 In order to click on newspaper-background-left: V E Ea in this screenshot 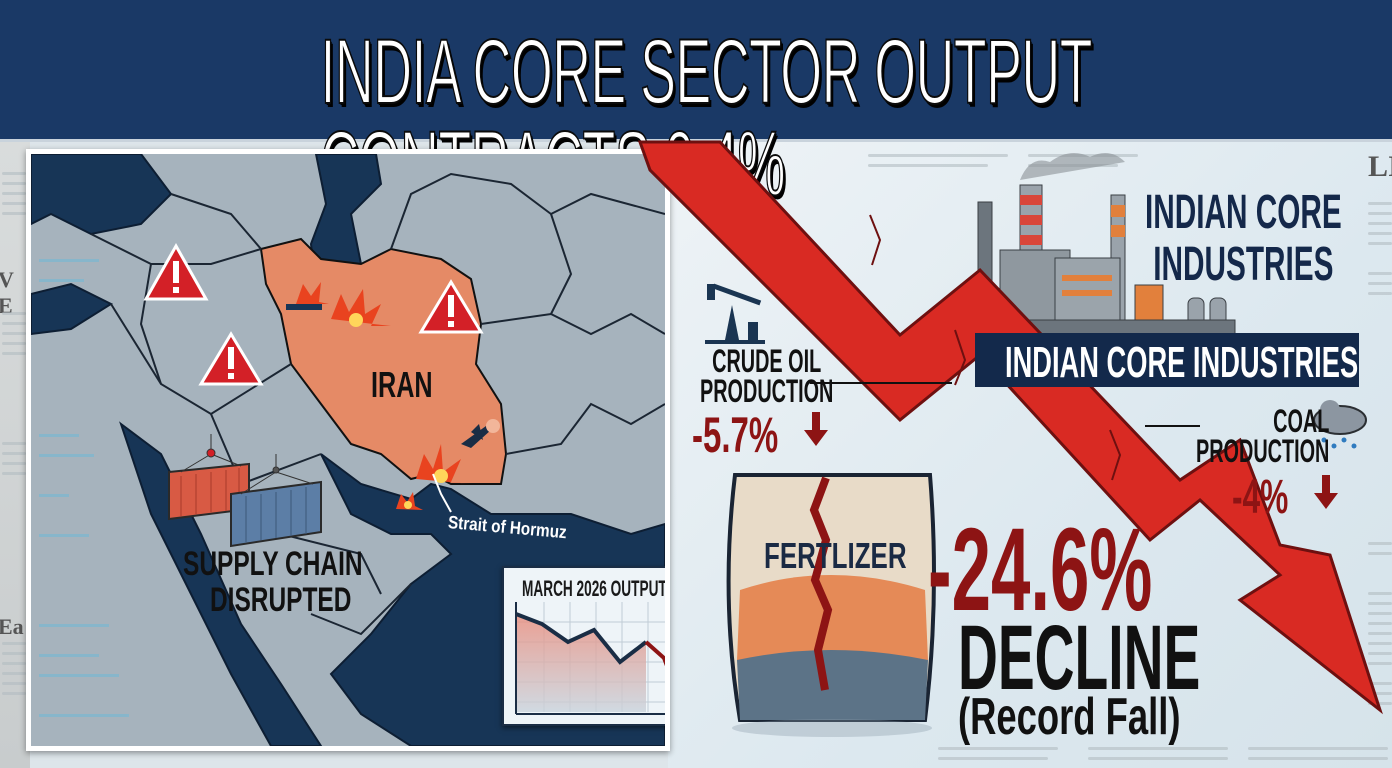, I will do `click(15, 455)`.